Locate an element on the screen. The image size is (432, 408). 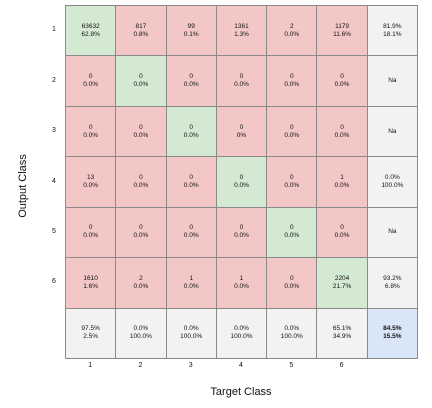
cell-primary-value: 93.2% is located at coordinates (392, 278).